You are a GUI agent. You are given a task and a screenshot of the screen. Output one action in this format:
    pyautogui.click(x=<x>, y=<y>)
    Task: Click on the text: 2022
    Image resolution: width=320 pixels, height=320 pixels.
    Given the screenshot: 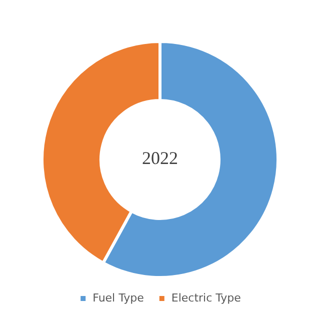 What is the action you would take?
    pyautogui.click(x=160, y=158)
    